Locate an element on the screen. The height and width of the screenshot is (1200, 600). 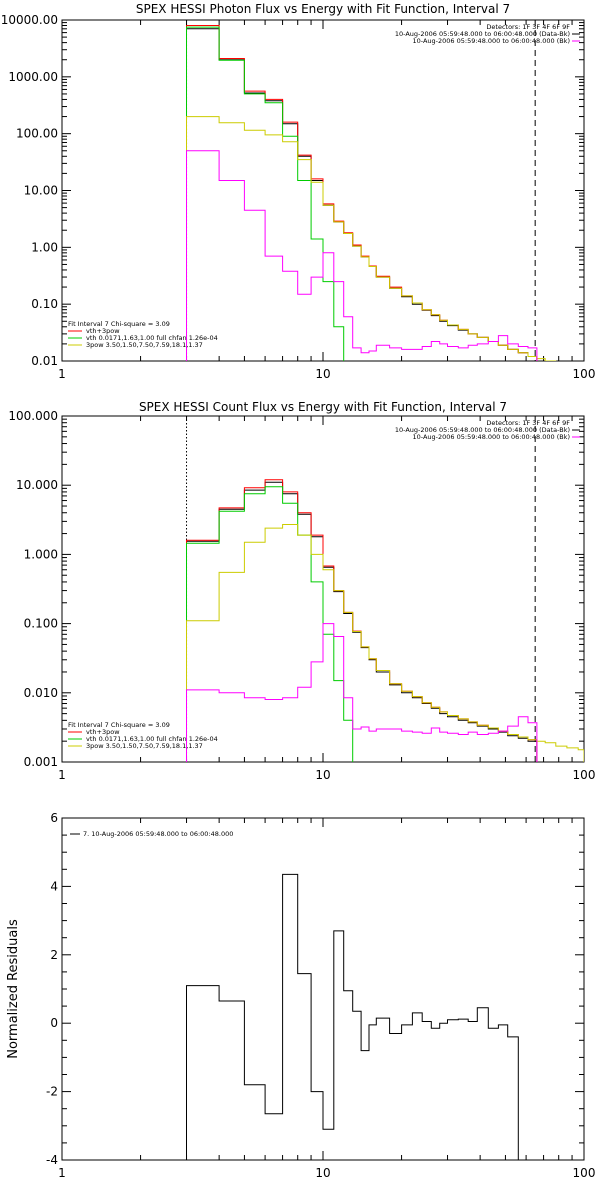
y-tick-label: 0.01 is located at coordinates (44, 361).